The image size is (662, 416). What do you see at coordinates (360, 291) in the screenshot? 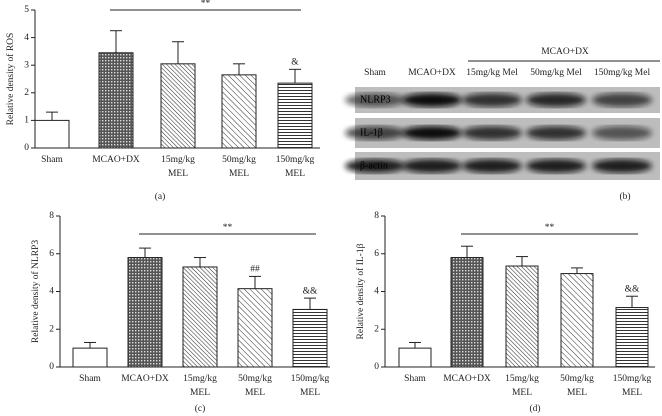
I see `y-axis-label: Relative density of IL-1β` at bounding box center [360, 291].